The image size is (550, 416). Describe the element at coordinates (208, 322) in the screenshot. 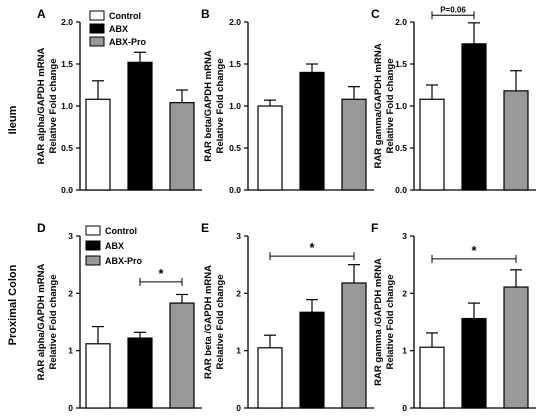

I see `y-axis-label: RAR beta /GAPDH mRNA` at that location.